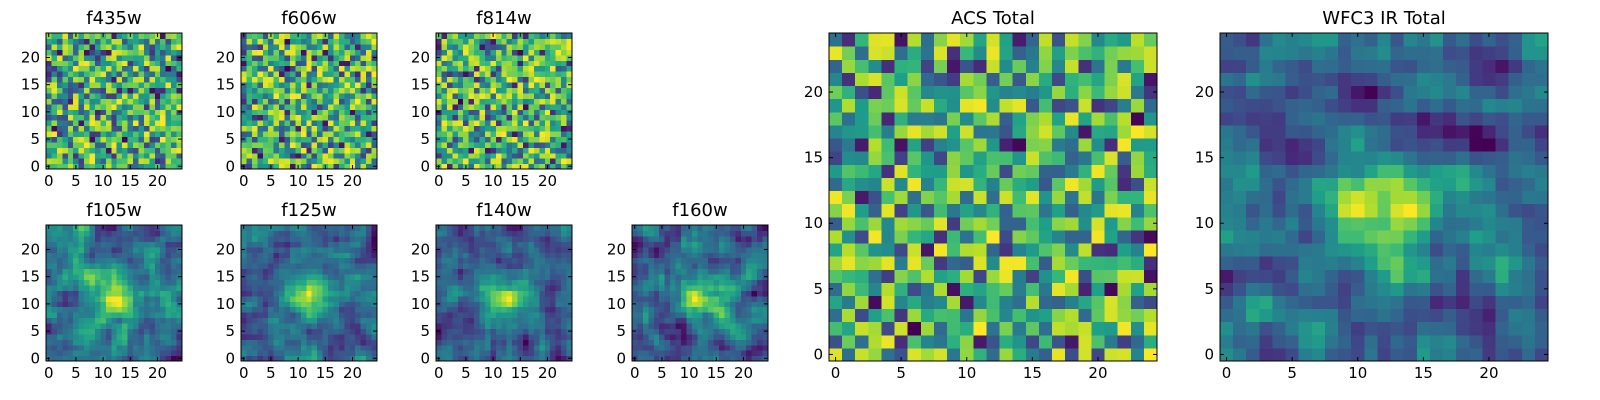 This screenshot has height=400, width=1600. I want to click on y-tick-label: 0, so click(425, 166).